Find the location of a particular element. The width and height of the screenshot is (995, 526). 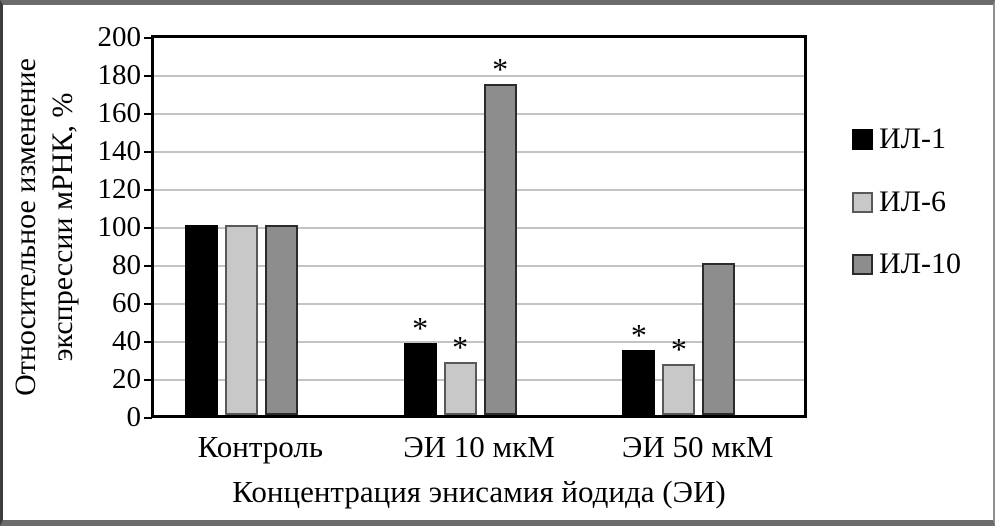

x-tick-label-2: ЭИ 50 мкМ is located at coordinates (697, 446).